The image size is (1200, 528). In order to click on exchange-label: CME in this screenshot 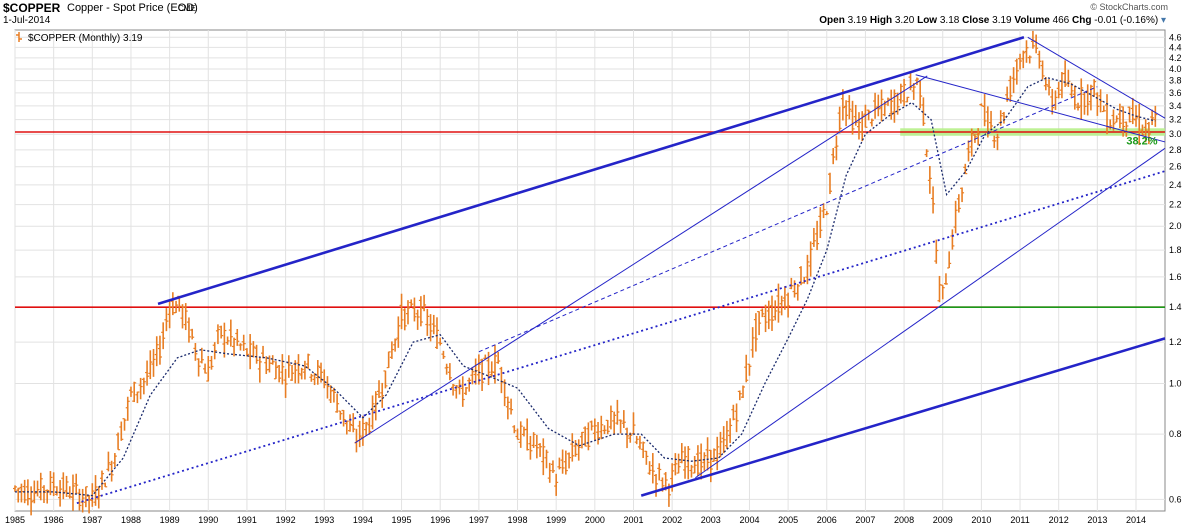, I will do `click(187, 8)`.